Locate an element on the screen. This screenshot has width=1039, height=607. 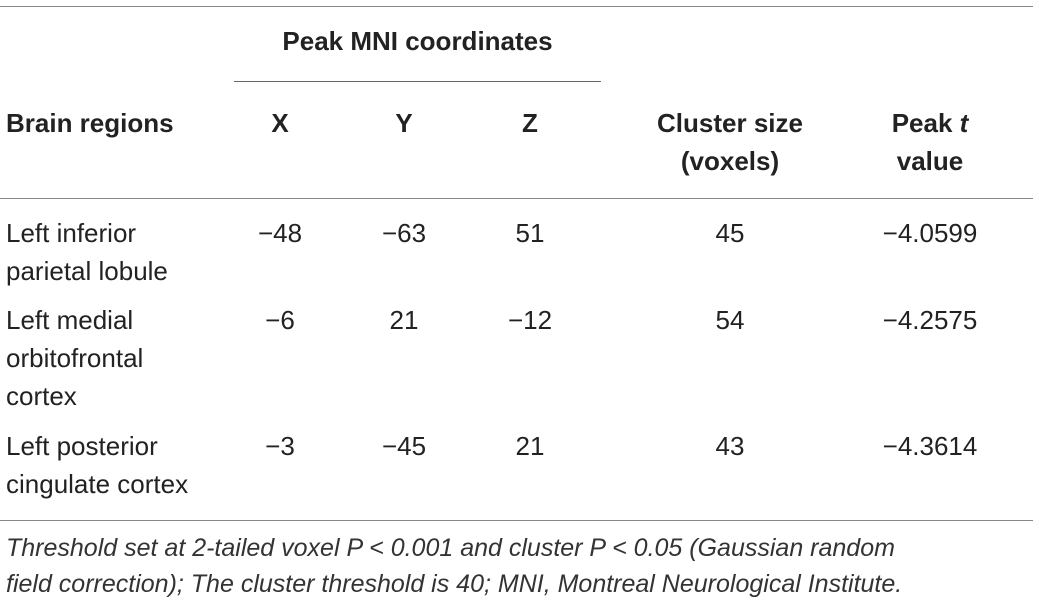
region-line: cingulate cortex is located at coordinates (97, 484).